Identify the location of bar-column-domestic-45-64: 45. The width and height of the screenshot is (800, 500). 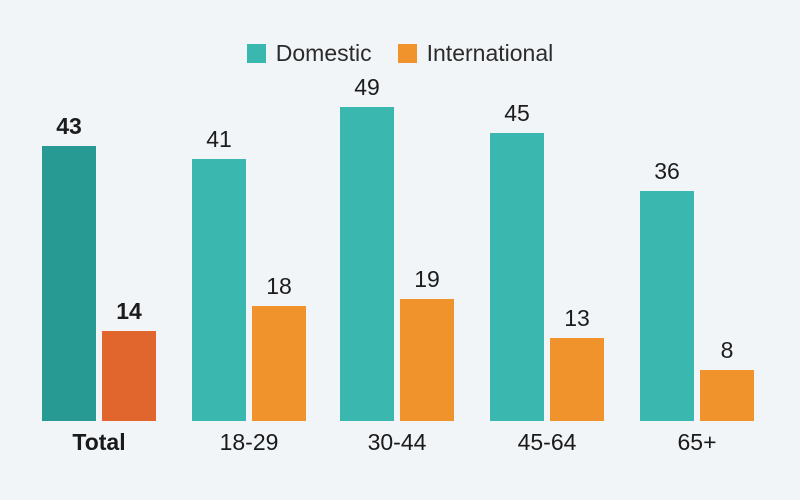
(517, 261).